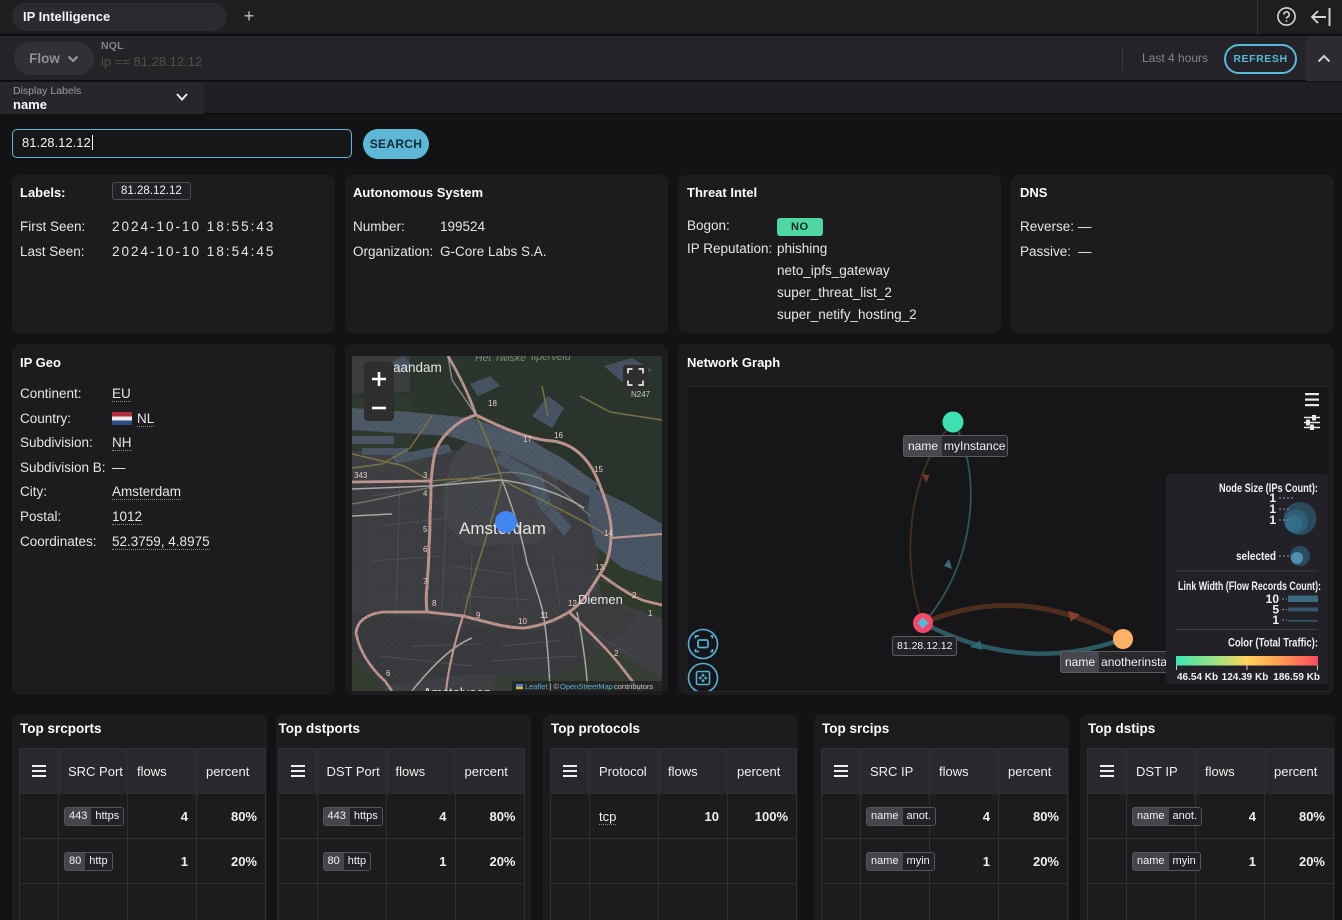 This screenshot has width=1342, height=920. I want to click on svg-text: 9, so click(478, 615).